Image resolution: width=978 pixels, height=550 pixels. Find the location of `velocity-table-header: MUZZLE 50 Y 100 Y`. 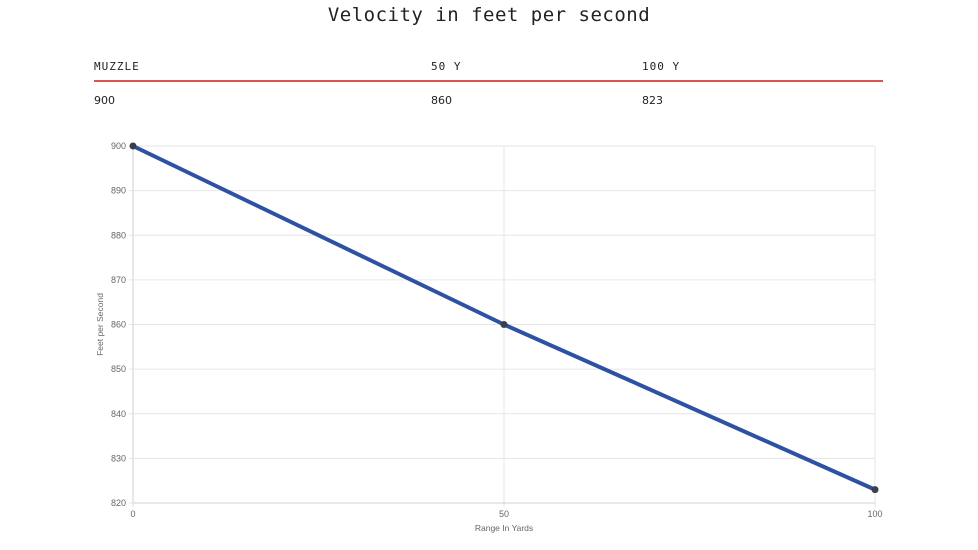

velocity-table-header: MUZZLE 50 Y 100 Y is located at coordinates (488, 70).